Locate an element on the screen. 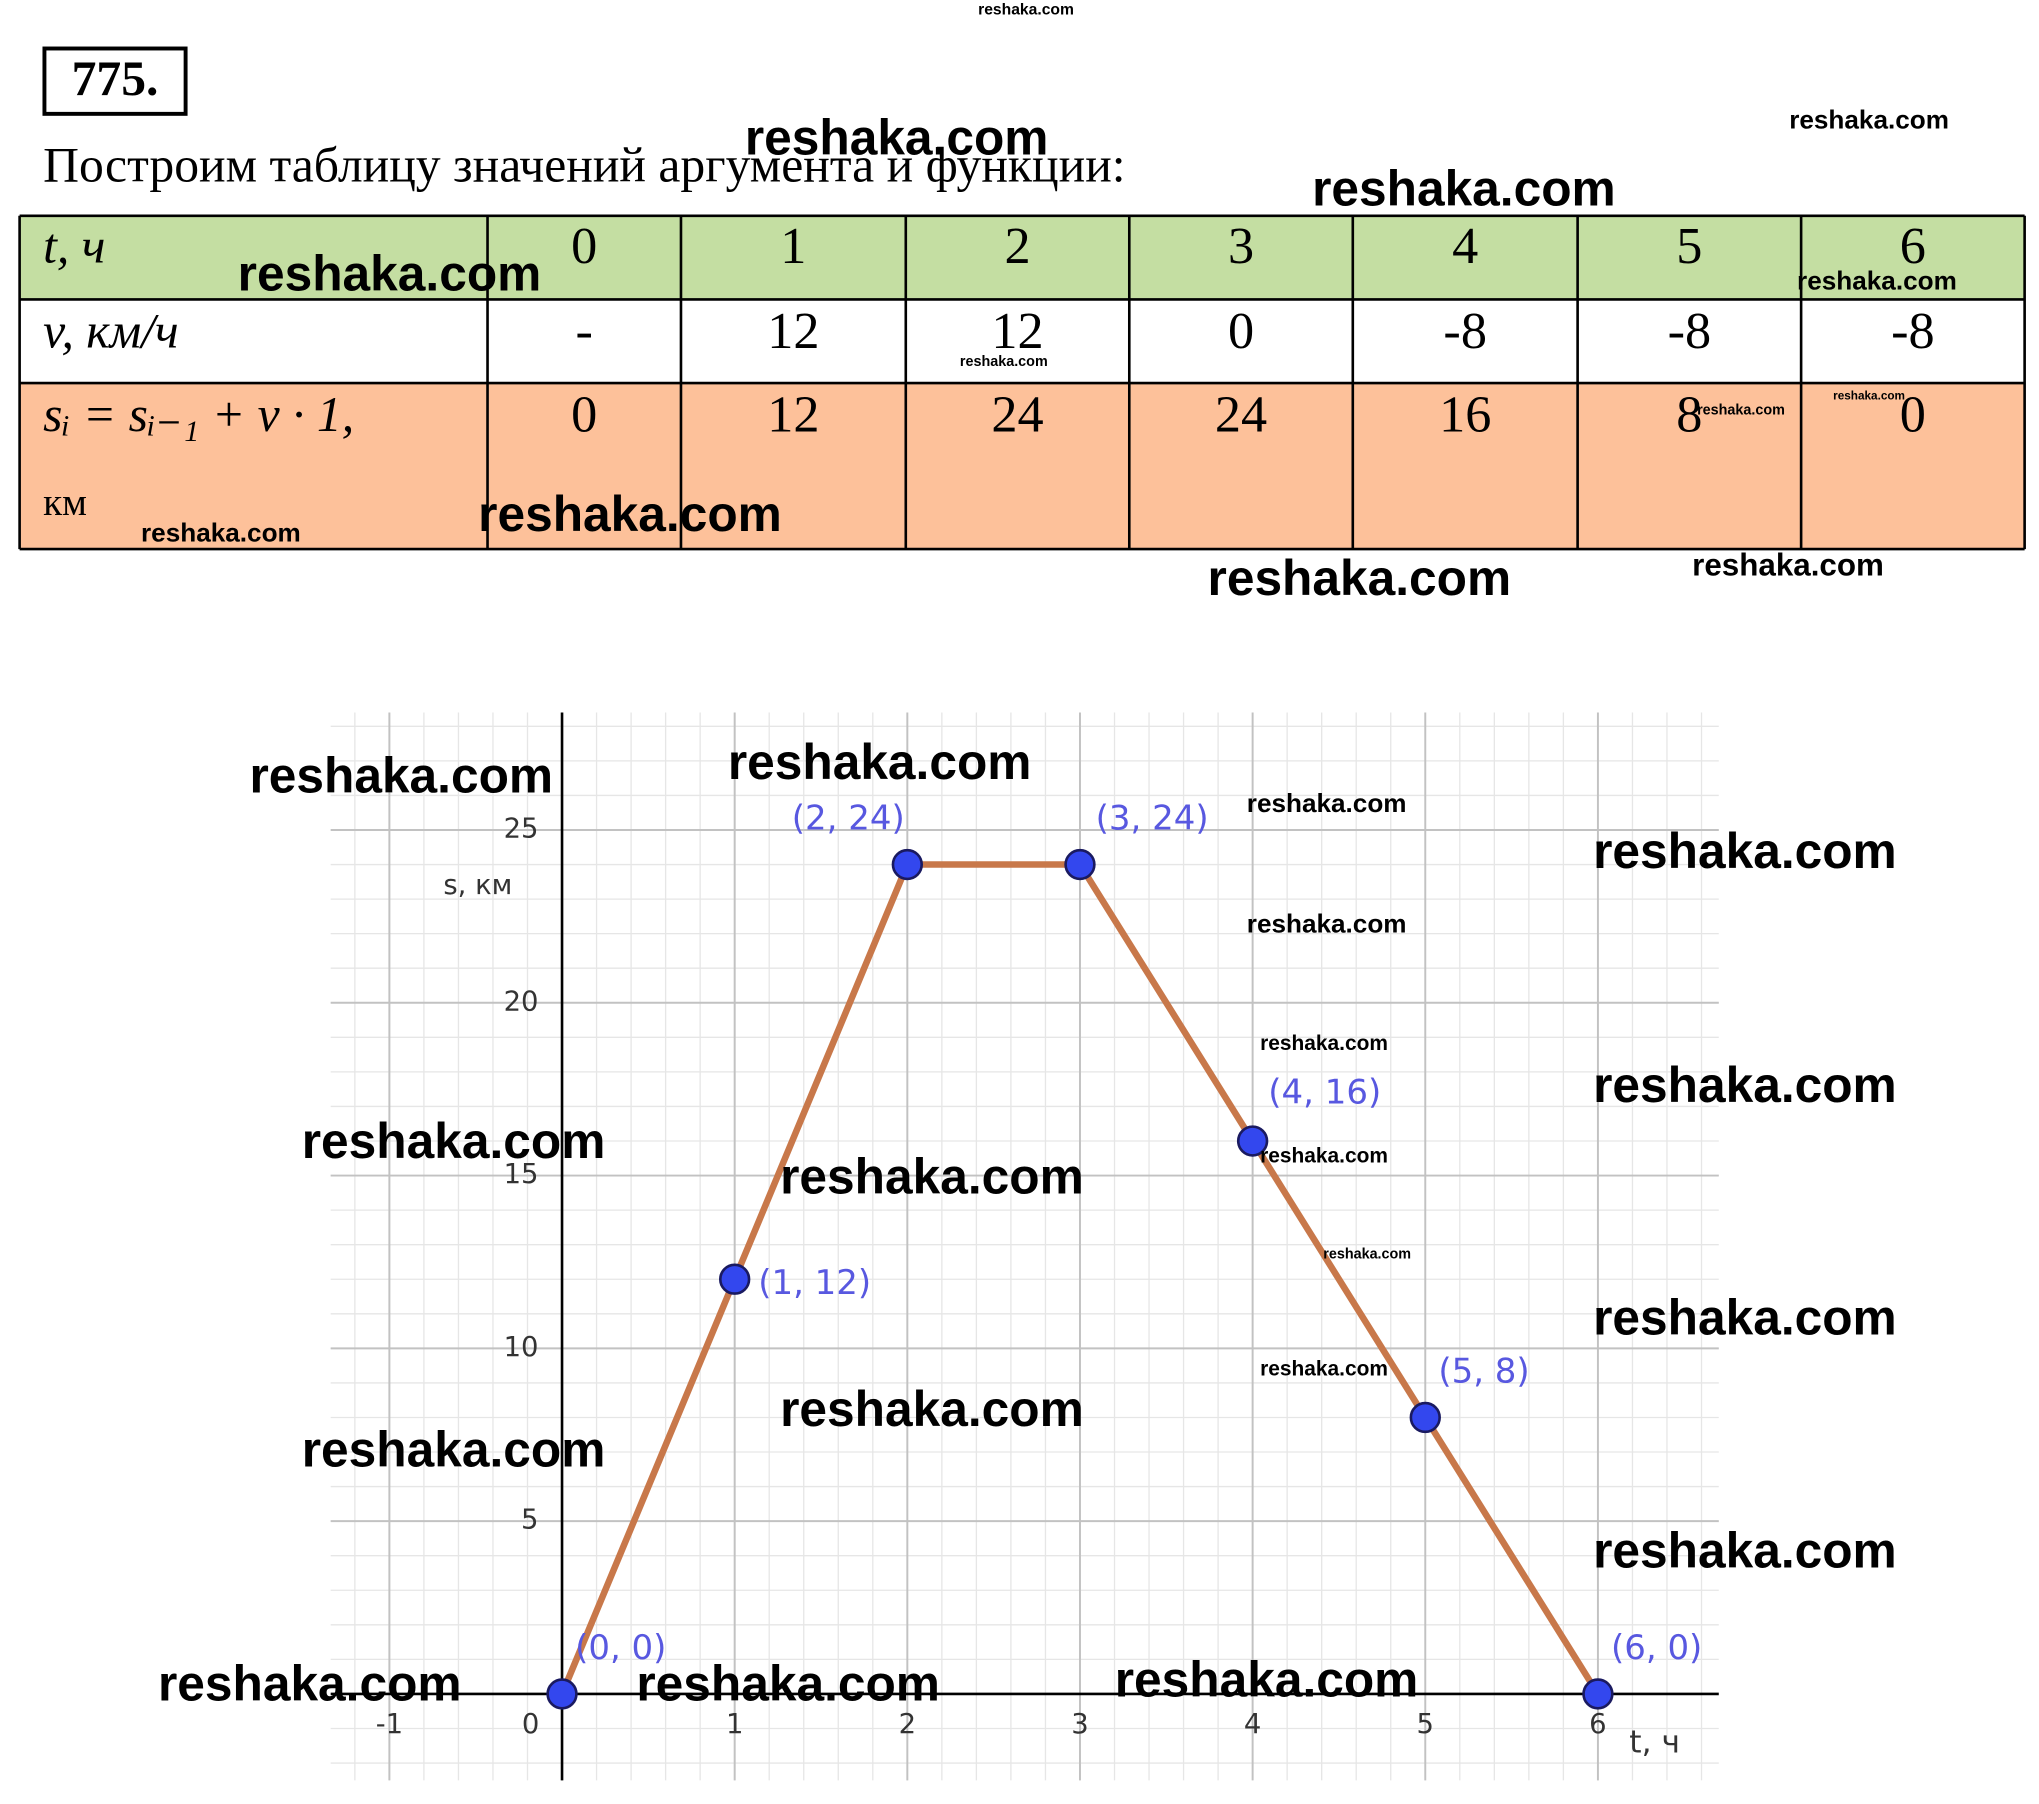 The image size is (2039, 1804). table-cell: 6 is located at coordinates (1913, 246).